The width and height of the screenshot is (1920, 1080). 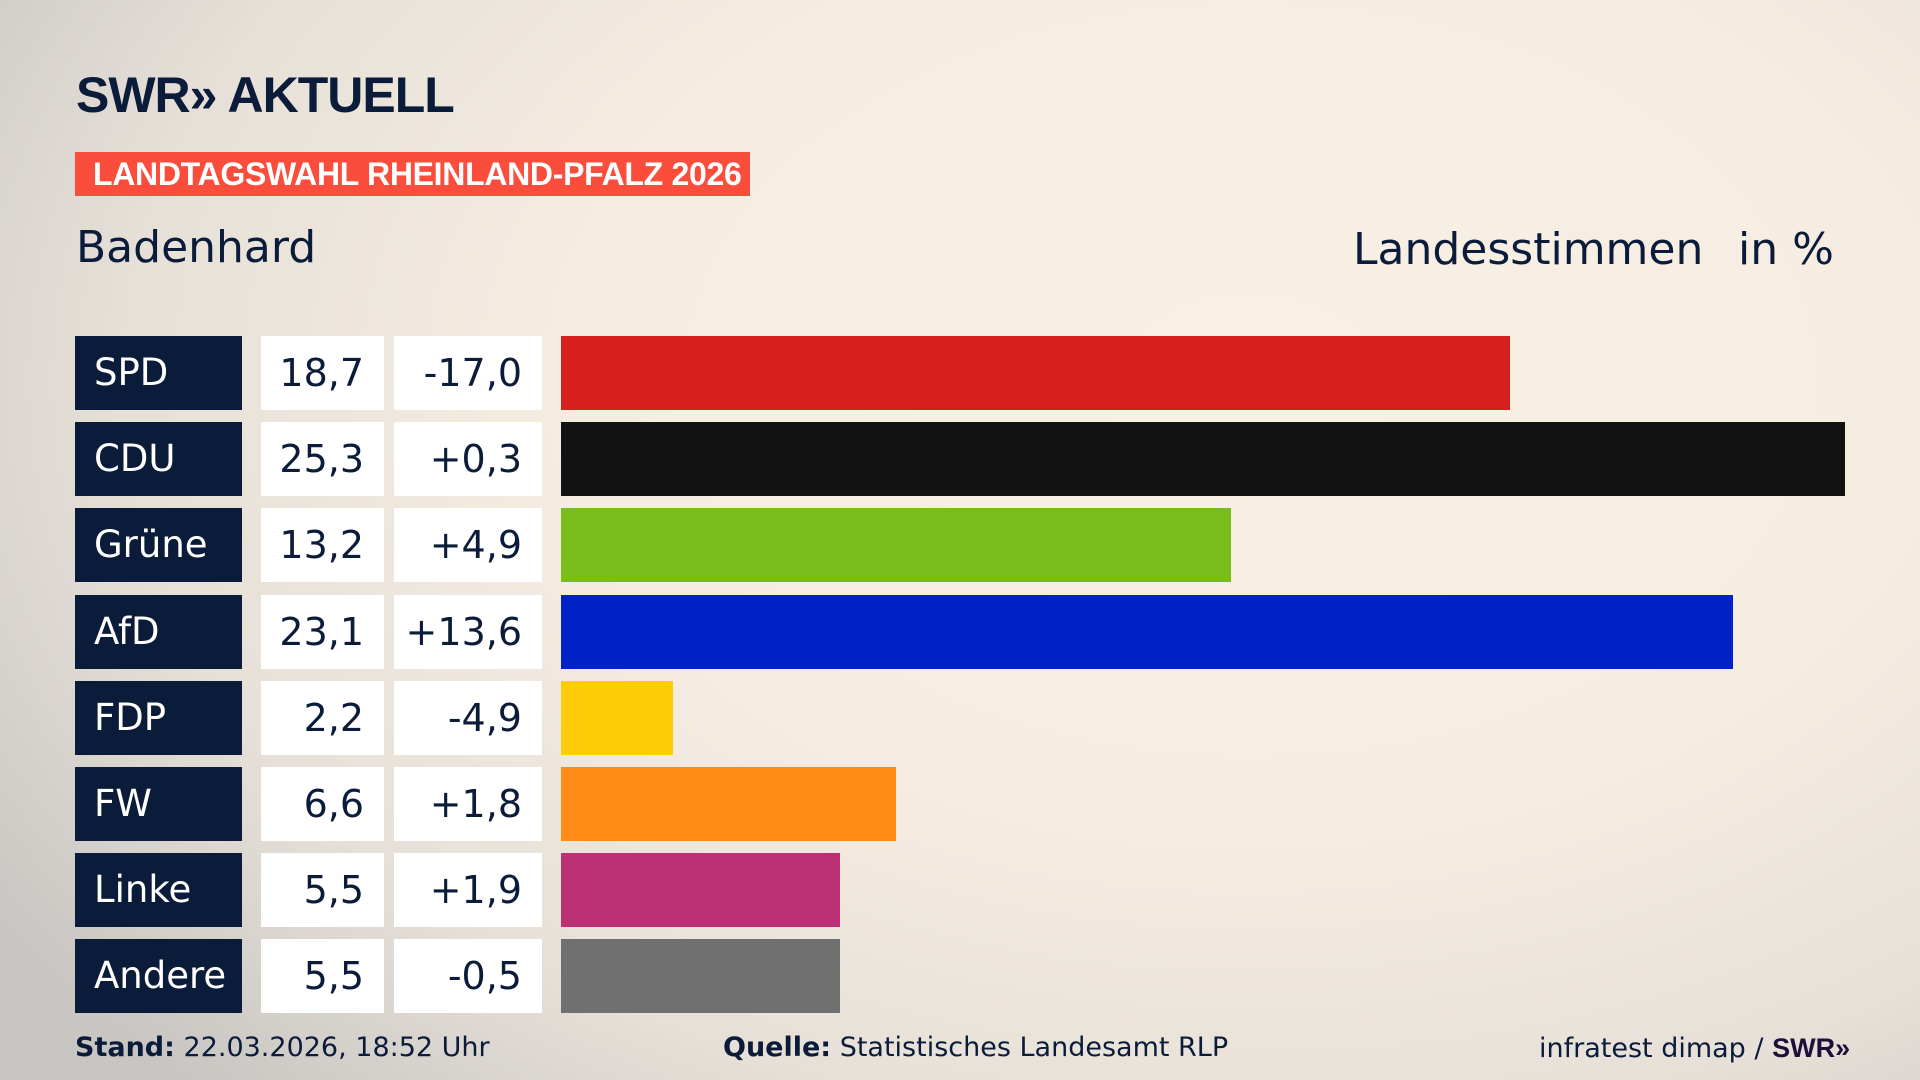 I want to click on party-label: Grüne, so click(x=158, y=545).